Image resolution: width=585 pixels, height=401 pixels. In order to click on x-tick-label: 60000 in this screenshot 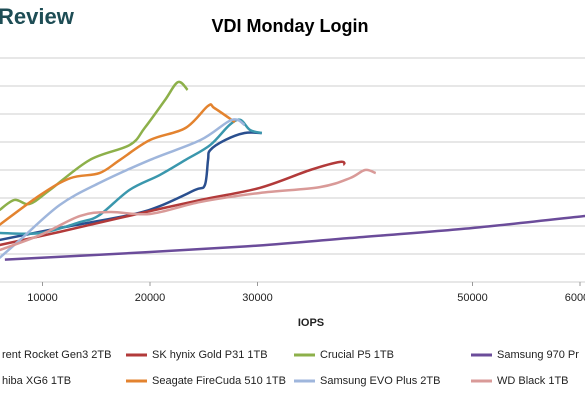, I will do `click(575, 298)`.